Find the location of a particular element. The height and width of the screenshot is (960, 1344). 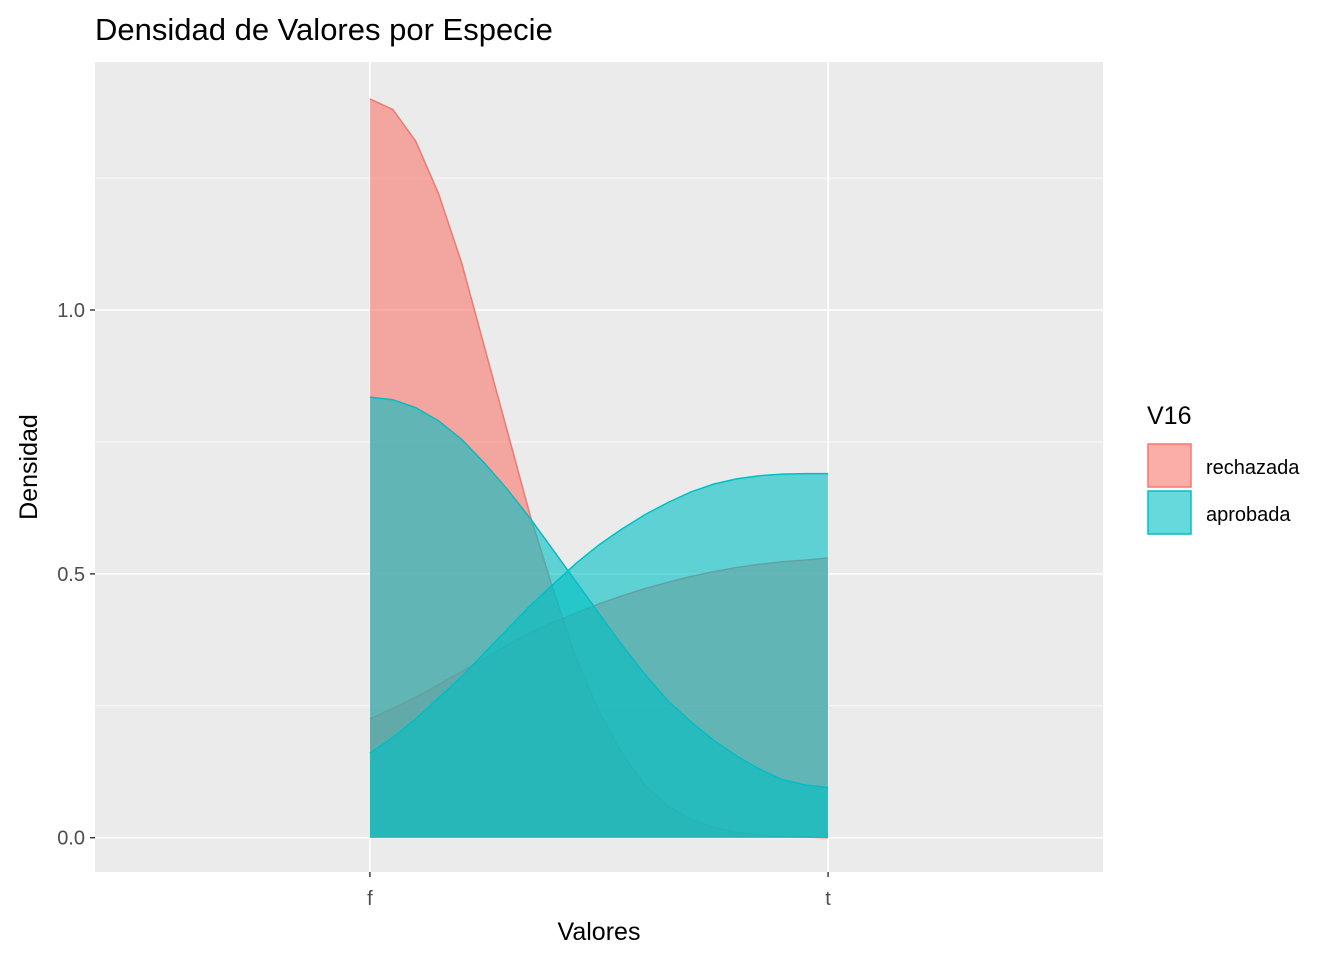

y-tick-label: 0.0 is located at coordinates (71, 839).